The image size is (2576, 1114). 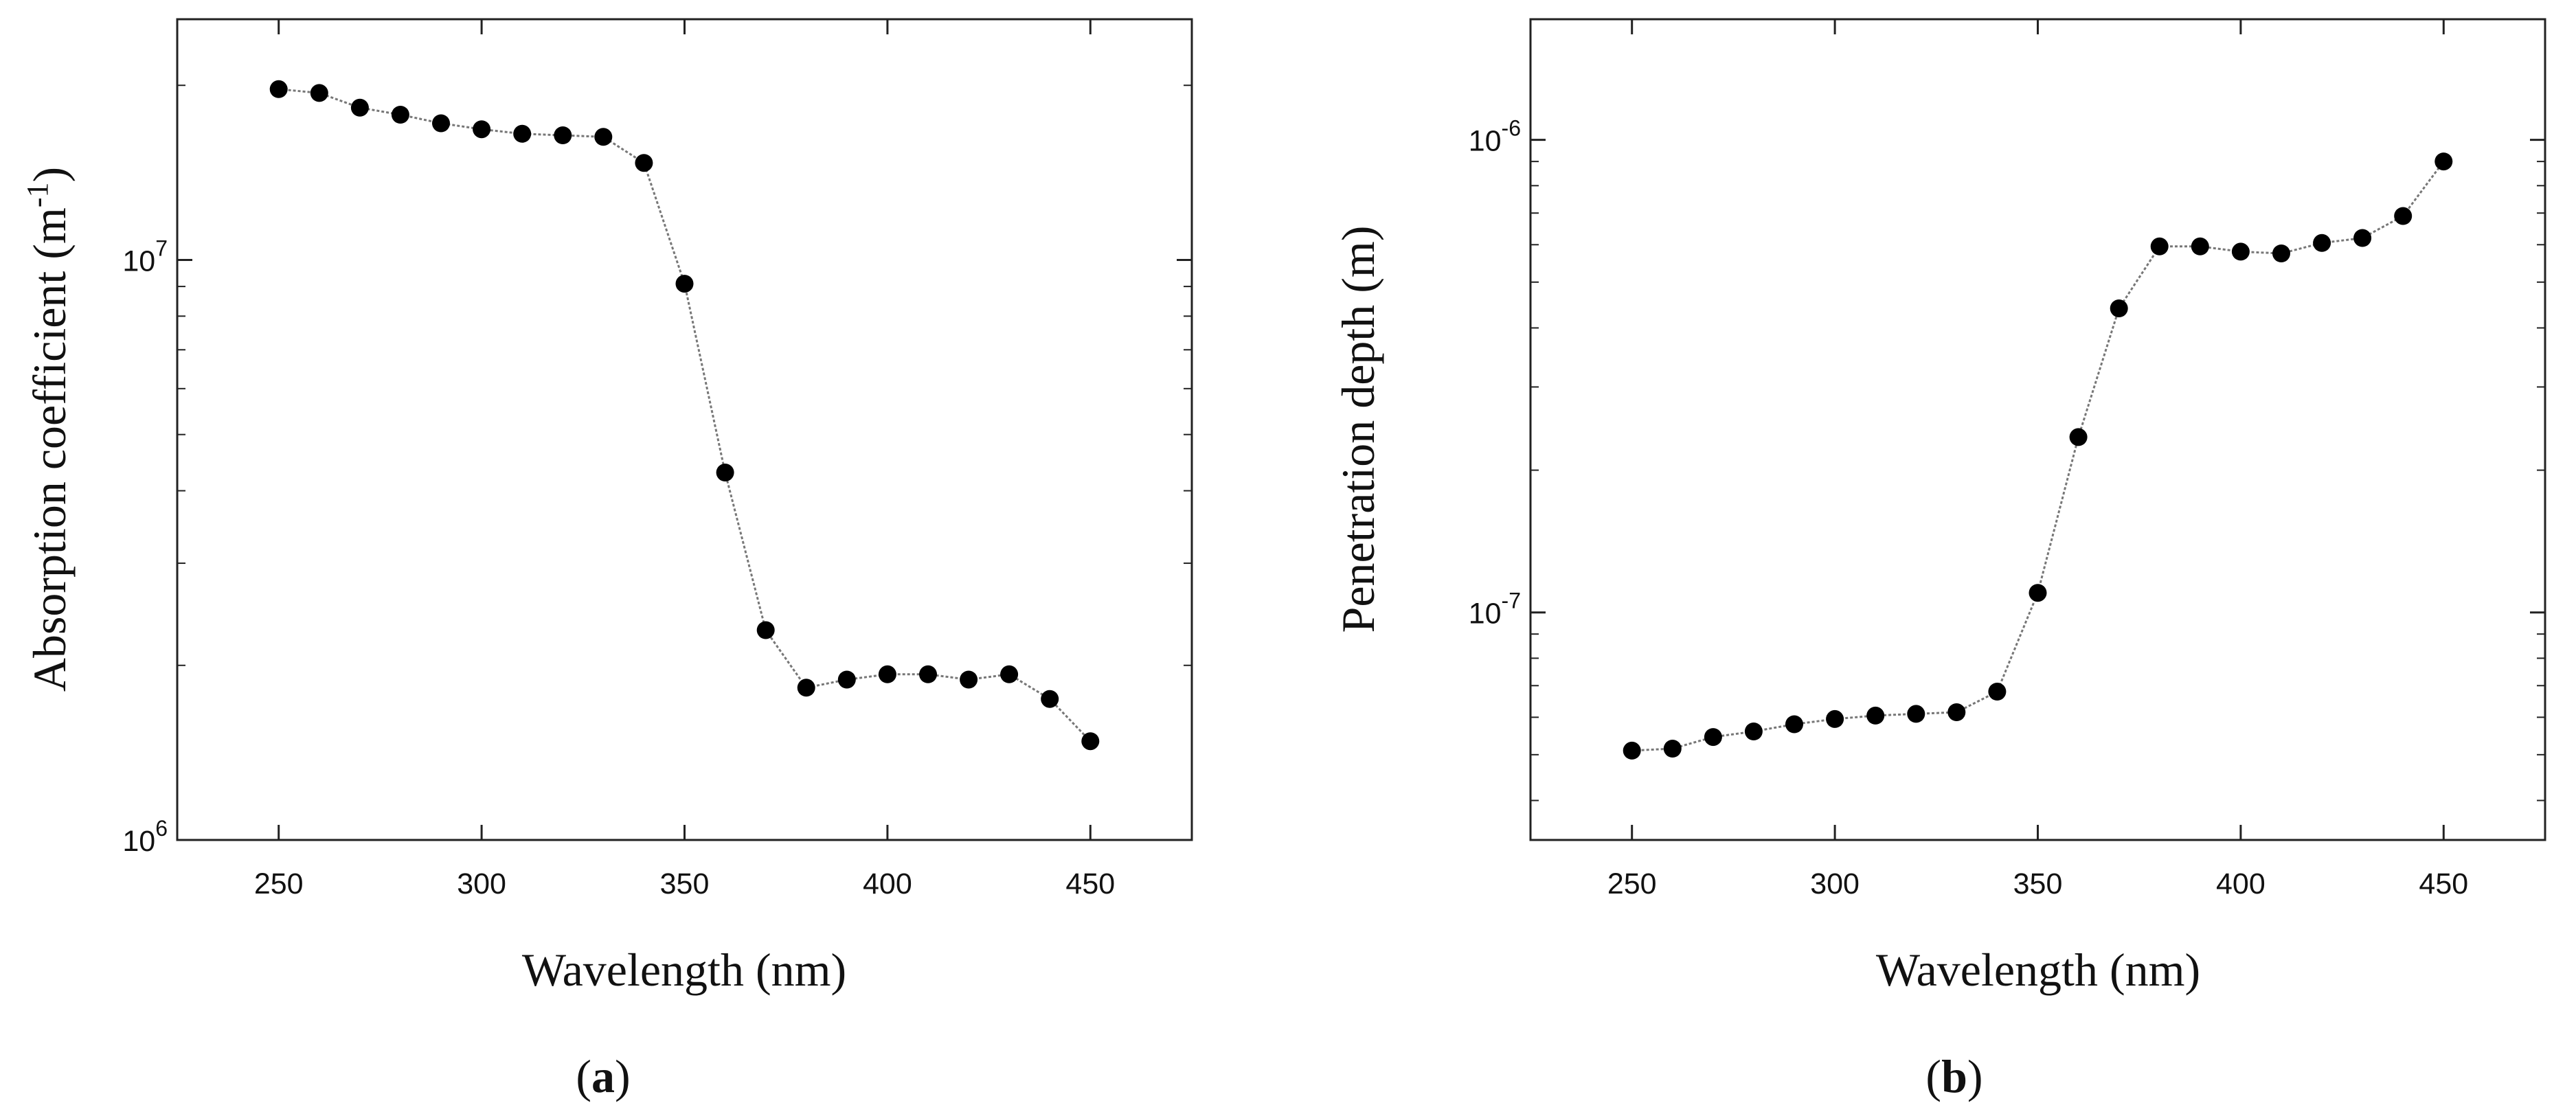 What do you see at coordinates (145, 837) in the screenshot?
I see `y-tick-label: 10⁶` at bounding box center [145, 837].